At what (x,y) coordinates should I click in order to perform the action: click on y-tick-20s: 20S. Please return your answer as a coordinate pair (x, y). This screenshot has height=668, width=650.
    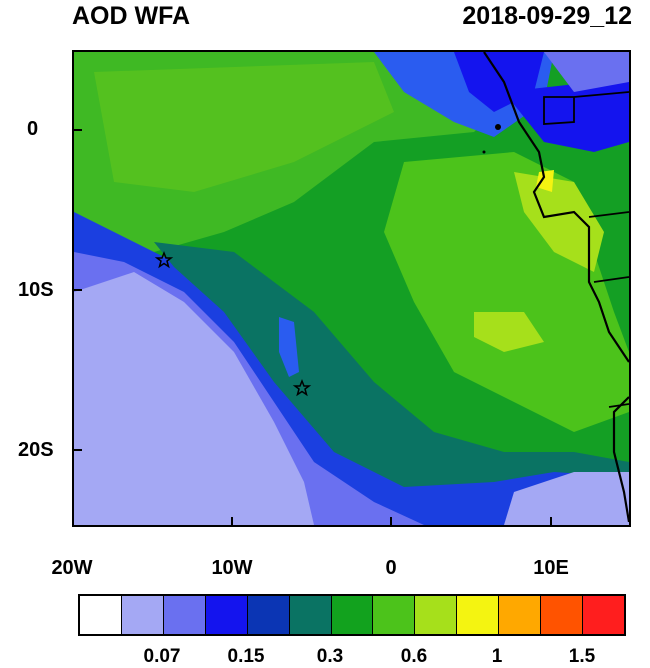
    Looking at the image, I should click on (36, 450).